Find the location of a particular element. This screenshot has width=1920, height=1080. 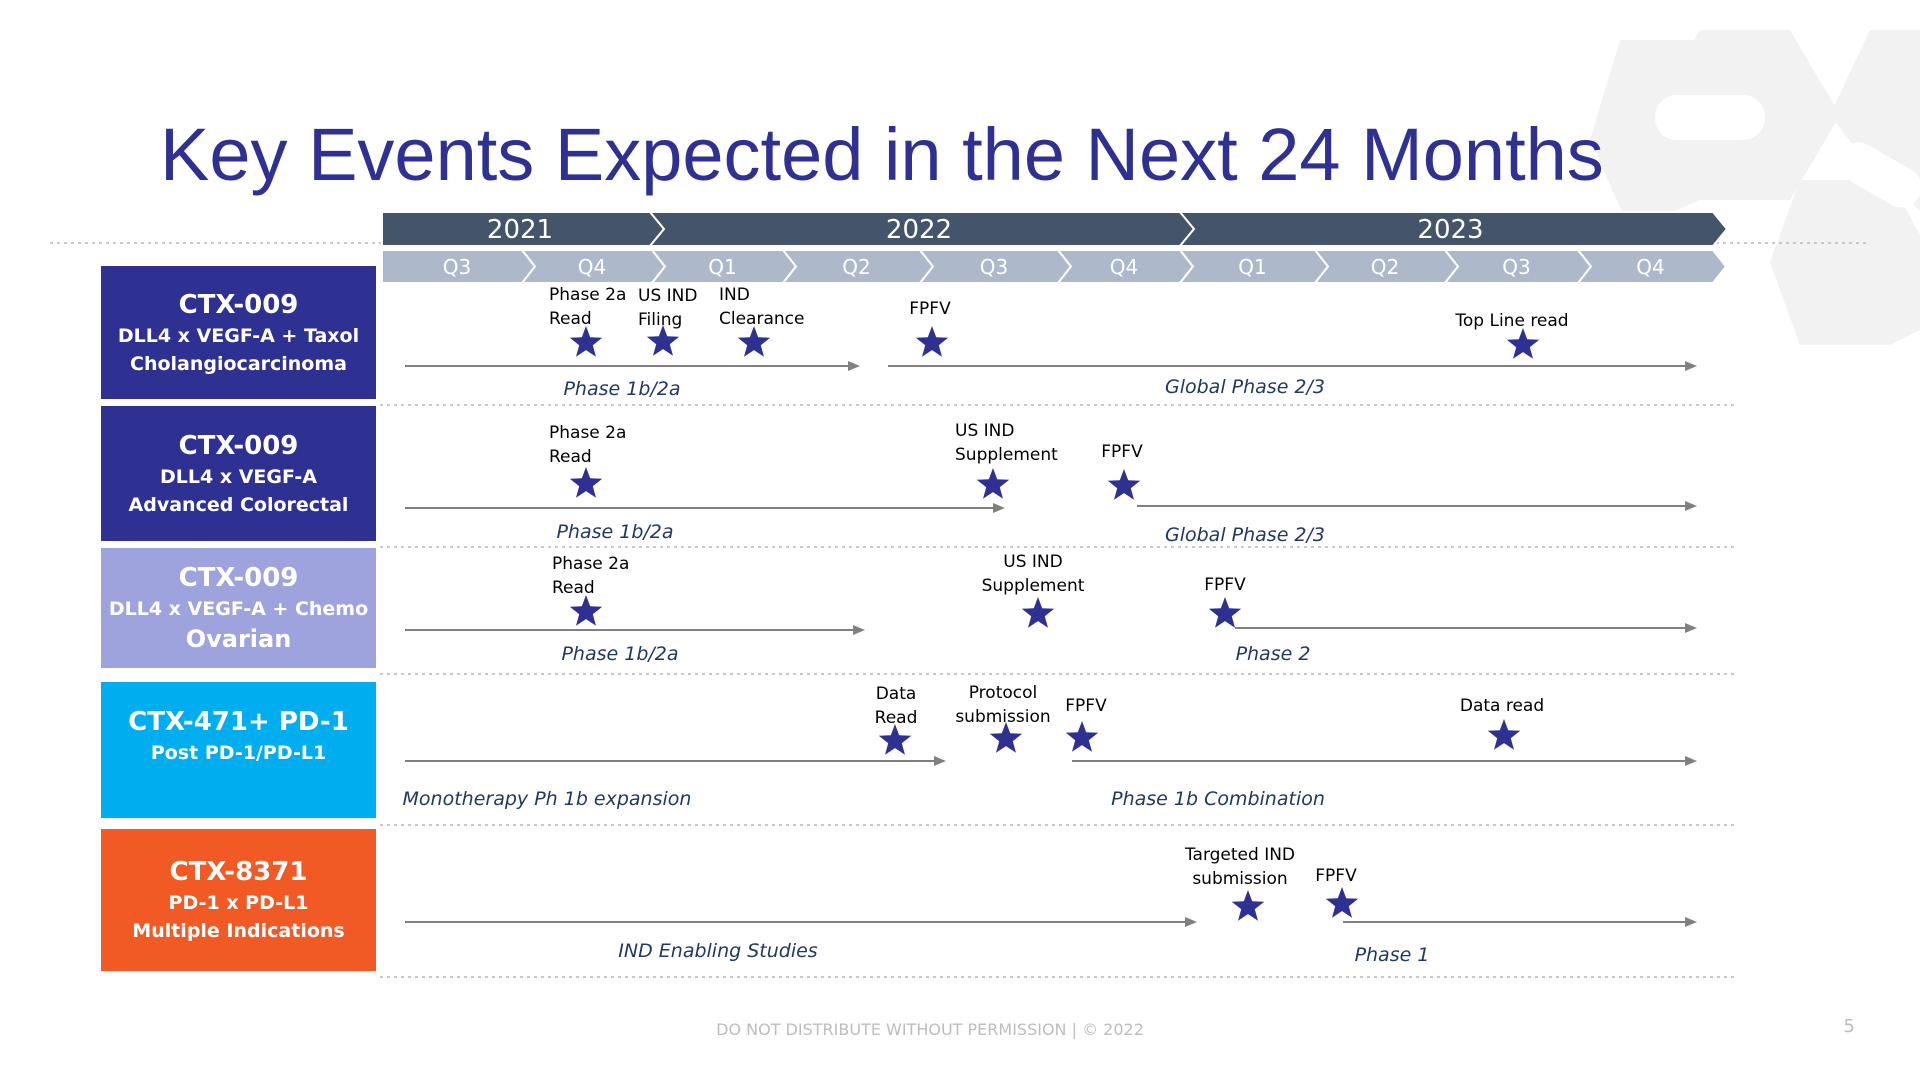

event-label: Clearance is located at coordinates (761, 319).